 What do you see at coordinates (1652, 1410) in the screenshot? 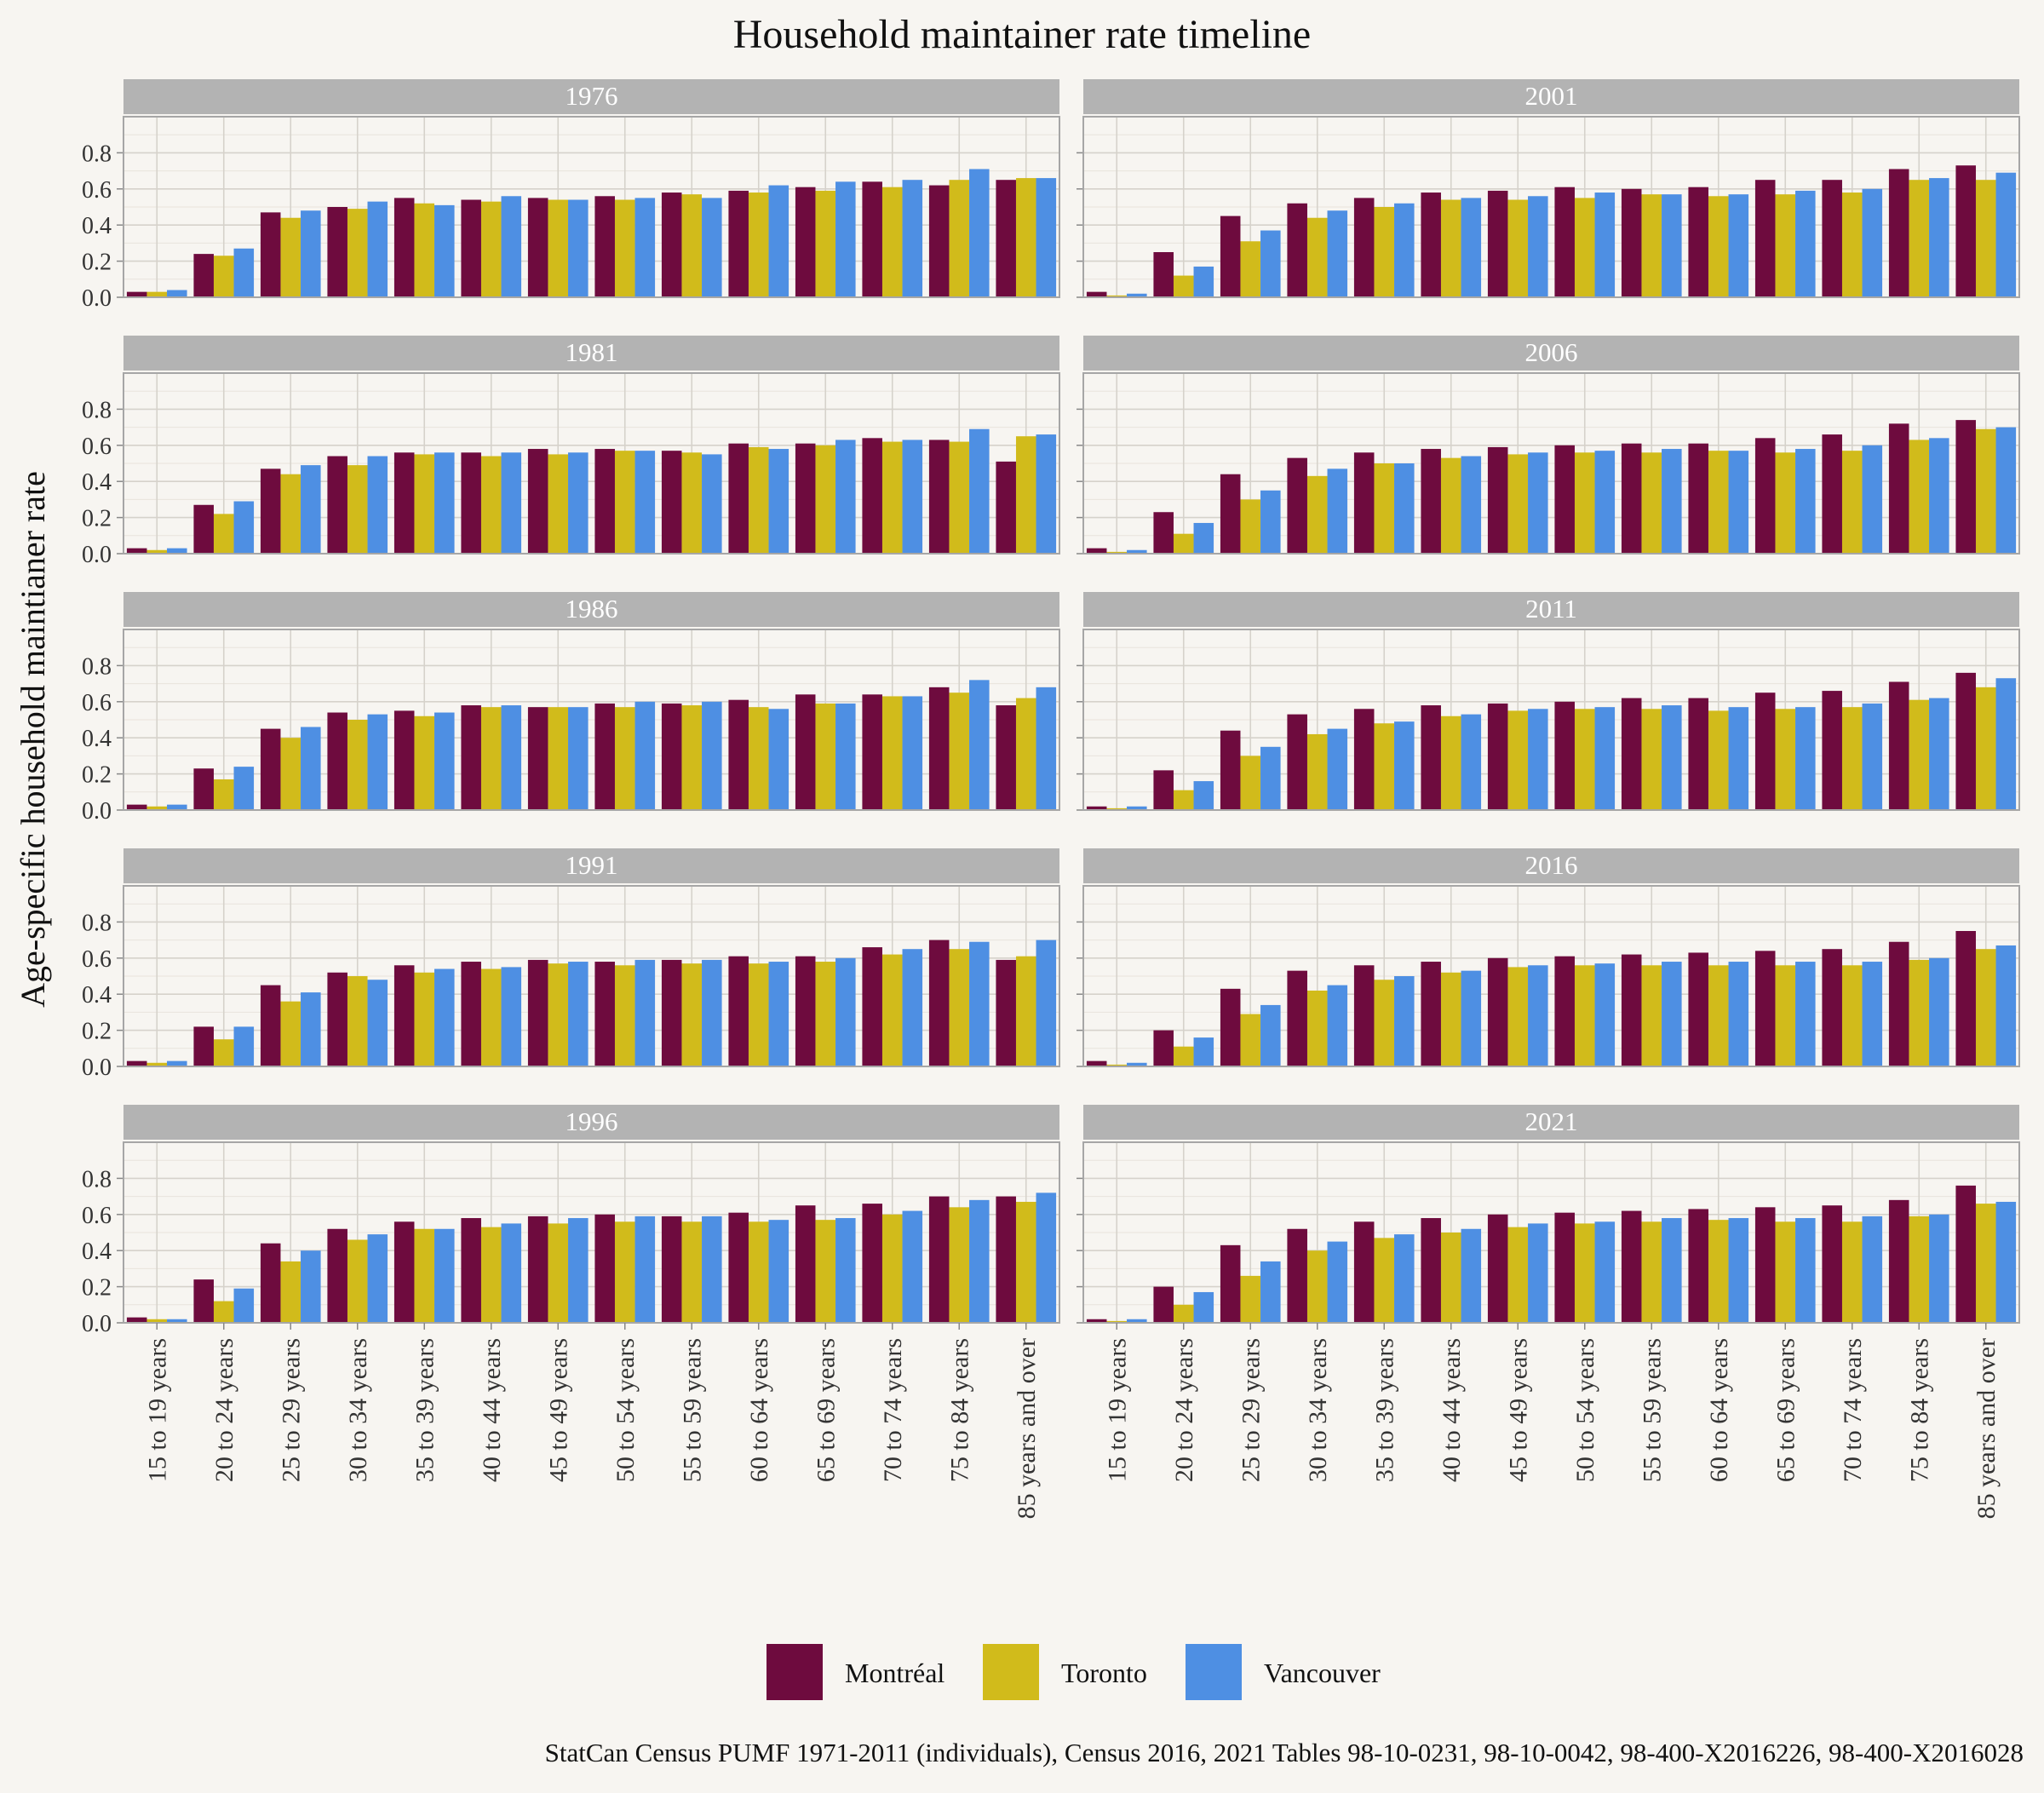
I see `x-tick-label: 55 to 59 years` at bounding box center [1652, 1410].